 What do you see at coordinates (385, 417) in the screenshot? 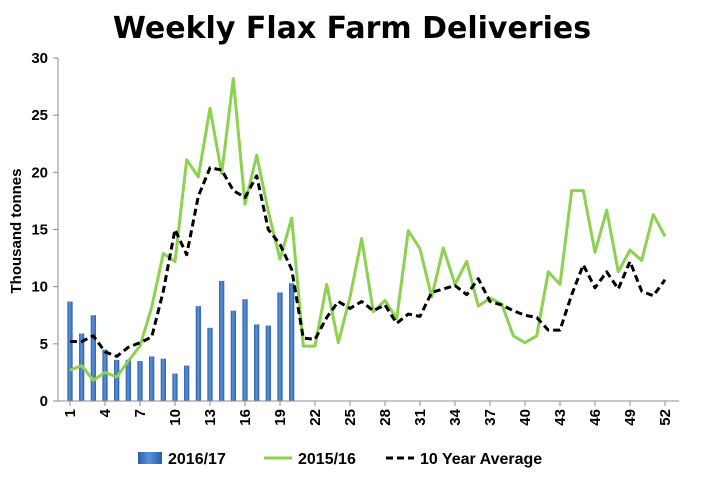
I see `x-tick-label: 28` at bounding box center [385, 417].